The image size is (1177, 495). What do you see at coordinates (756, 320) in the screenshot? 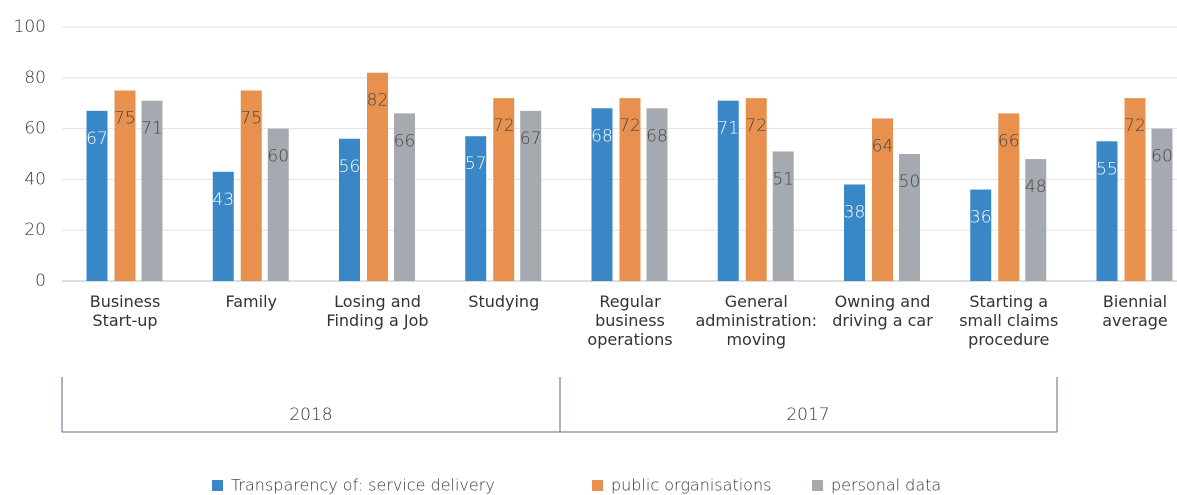
I see `x-tick-label: General administration: moving` at bounding box center [756, 320].